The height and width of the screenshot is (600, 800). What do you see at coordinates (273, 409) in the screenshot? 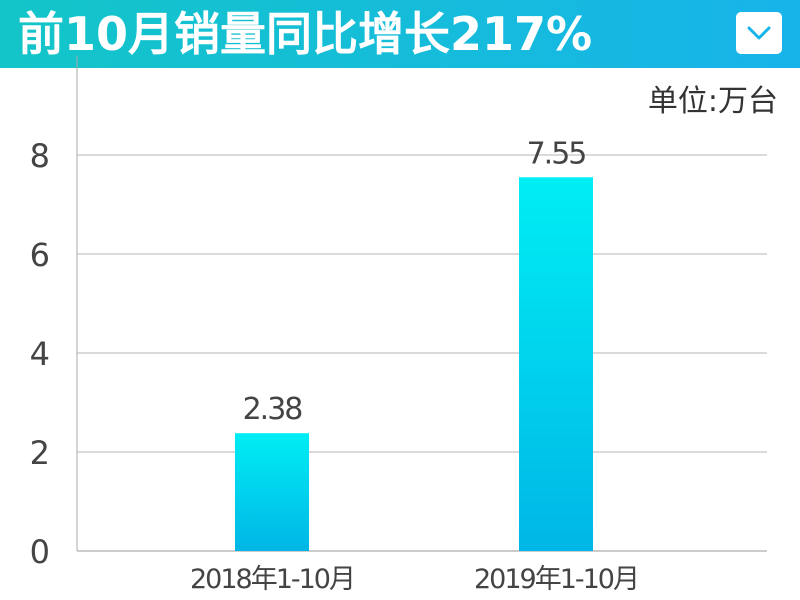
I see `bar-value-label: 2.38` at bounding box center [273, 409].